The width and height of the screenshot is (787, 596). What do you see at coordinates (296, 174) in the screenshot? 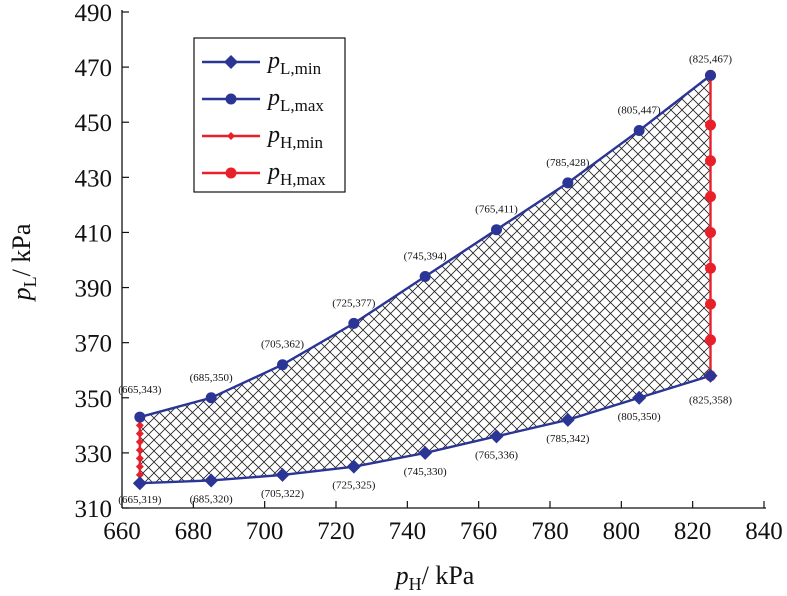
I see `legend-label: pH,max` at bounding box center [296, 174].